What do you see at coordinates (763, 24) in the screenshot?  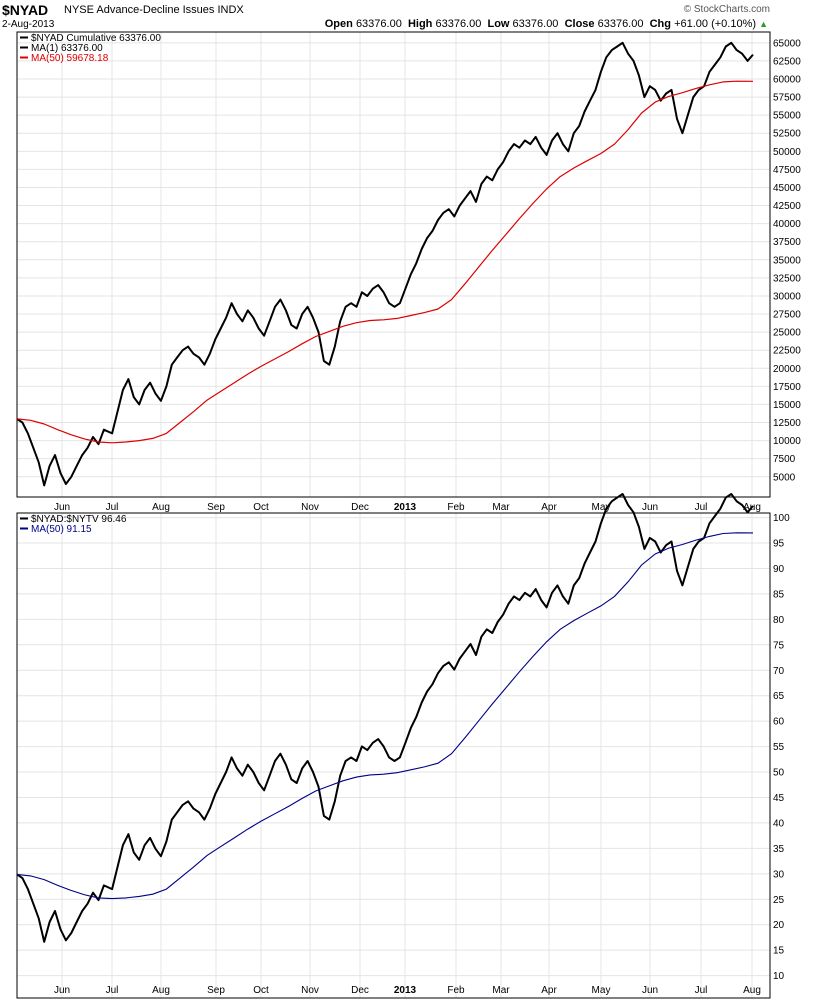 I see `up-arrow-icon: ▲` at bounding box center [763, 24].